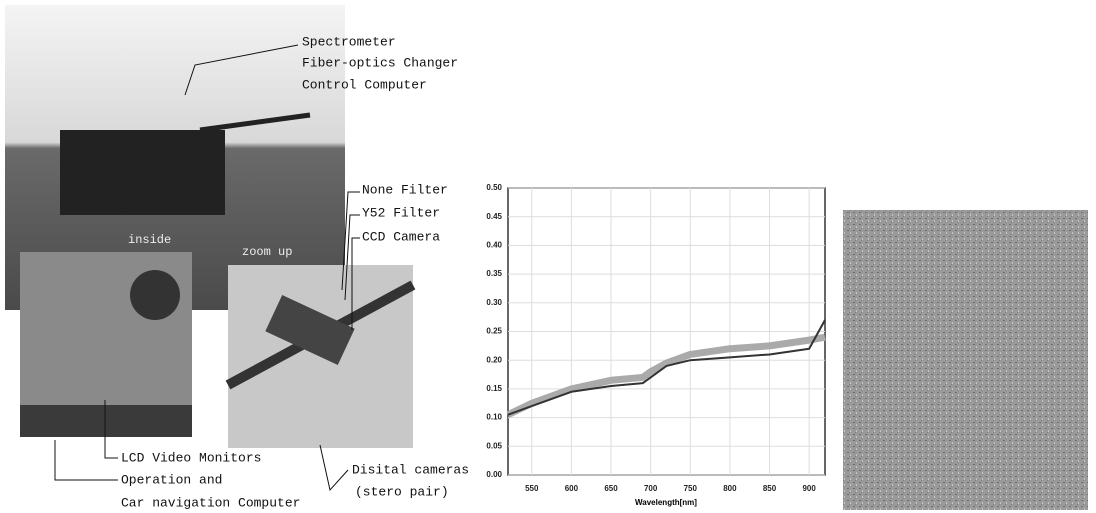 The width and height of the screenshot is (1096, 513). What do you see at coordinates (770, 488) in the screenshot?
I see `x-tick-label: 850` at bounding box center [770, 488].